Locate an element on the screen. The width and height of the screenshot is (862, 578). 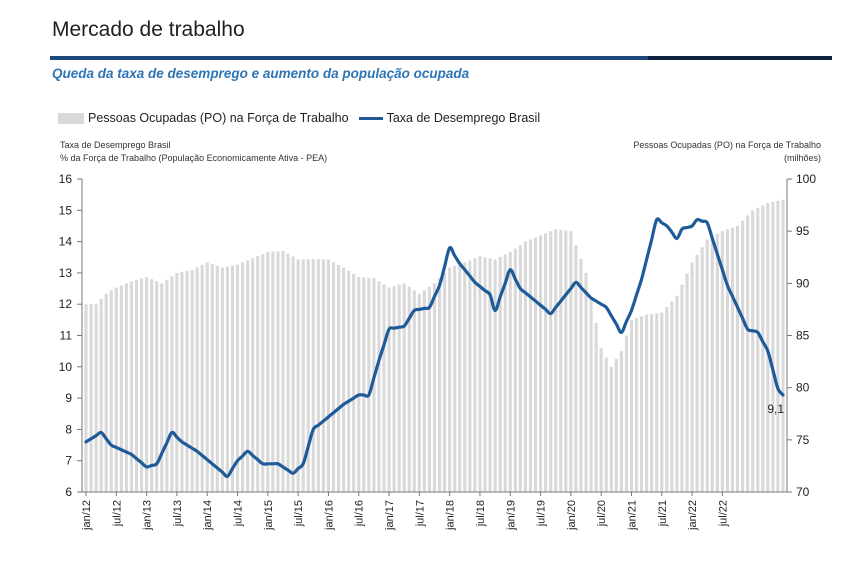
x-tick-label: jul/22 is located at coordinates (723, 513).